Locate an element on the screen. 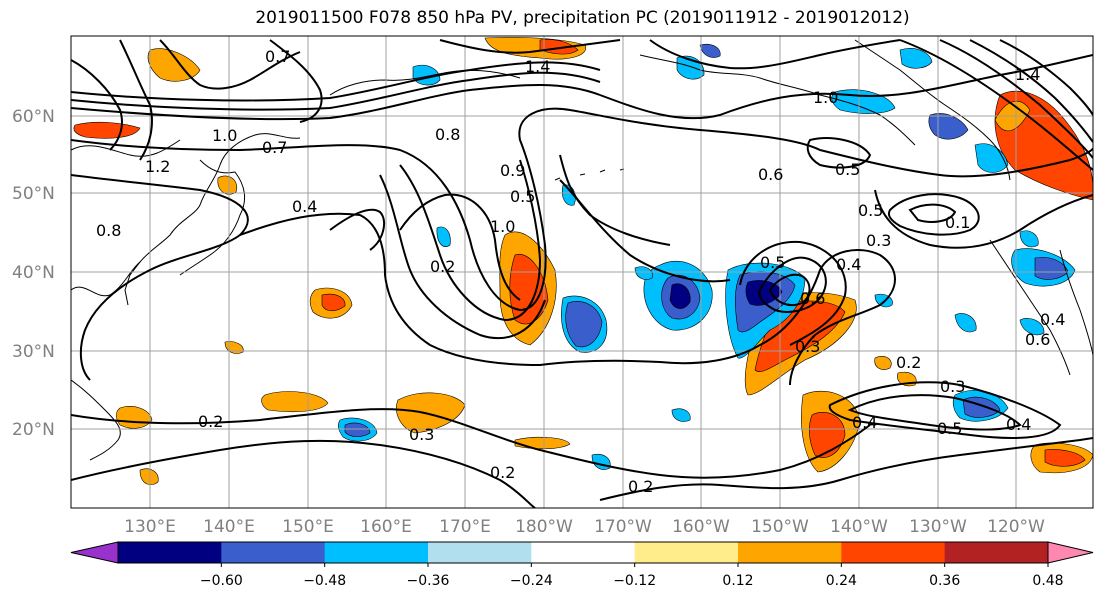 Image resolution: width=1105 pixels, height=601 pixels. contour-label: 0.1 is located at coordinates (957, 222).